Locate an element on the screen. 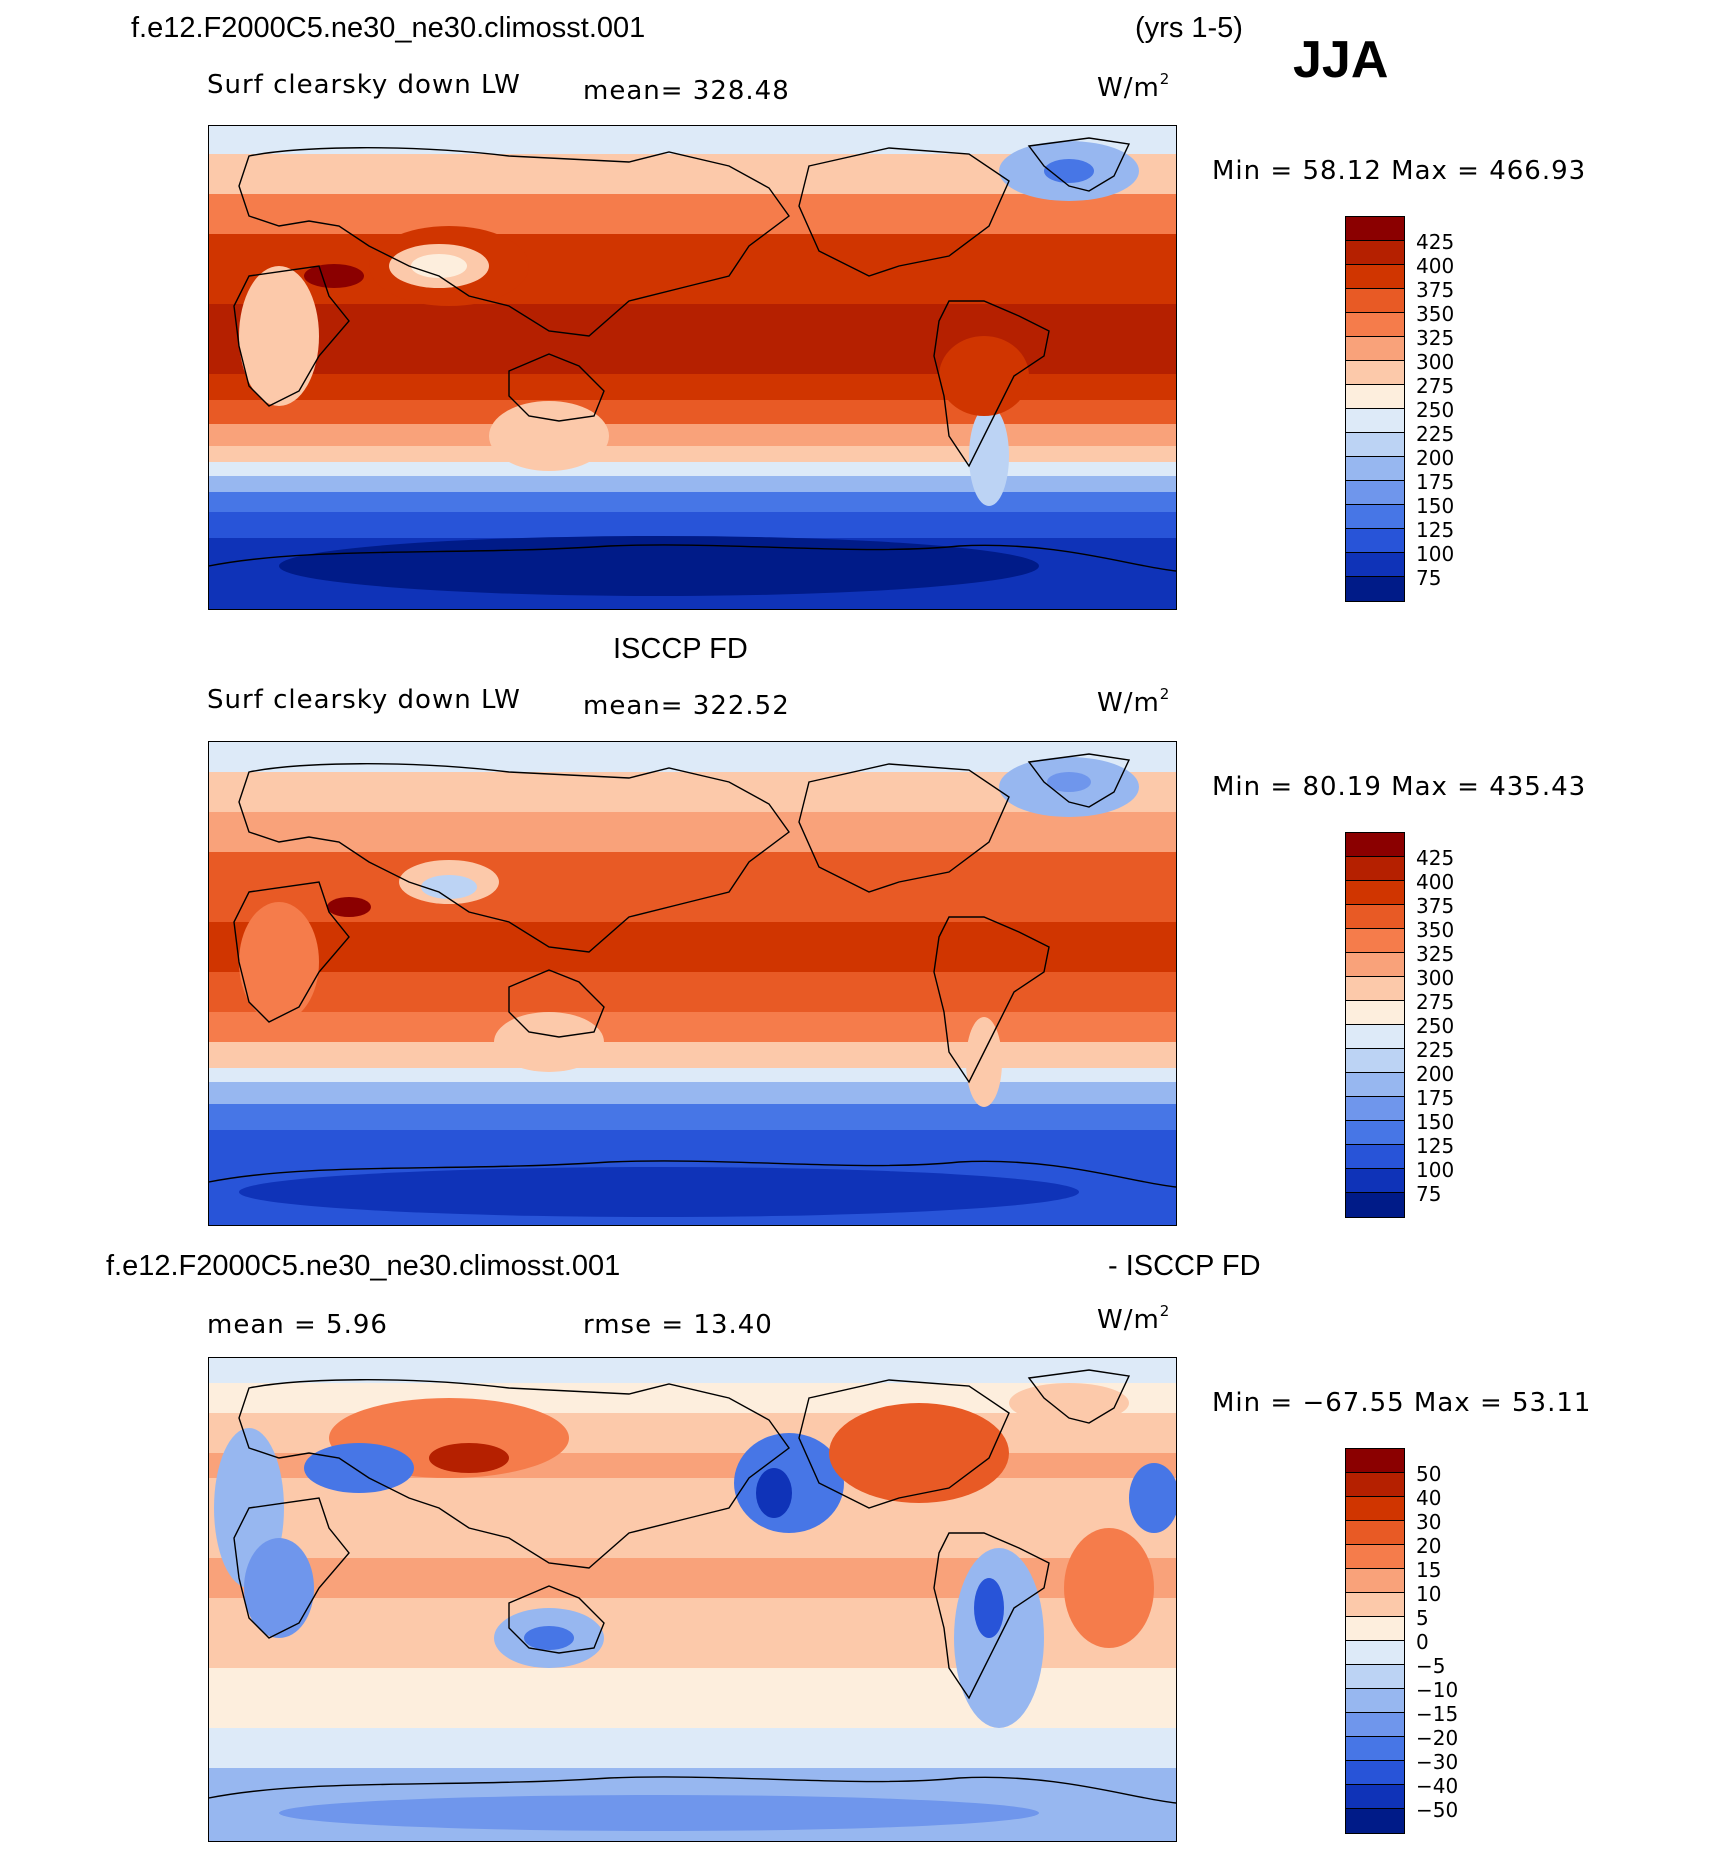  panel2-mean: mean= 322.52 is located at coordinates (686, 706).